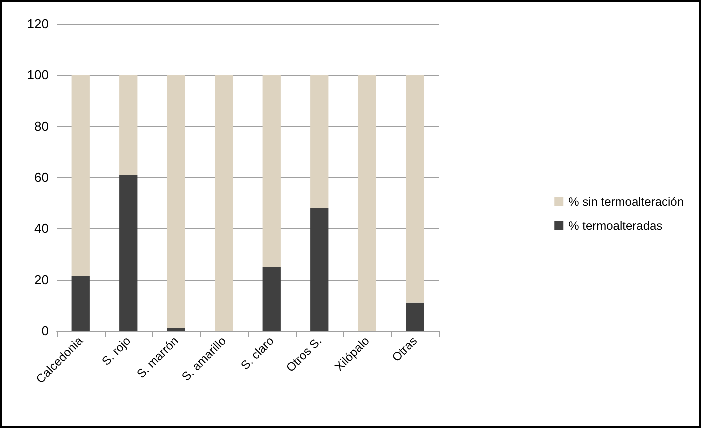 The image size is (701, 428). What do you see at coordinates (45, 331) in the screenshot?
I see `y-tick-label: 0` at bounding box center [45, 331].